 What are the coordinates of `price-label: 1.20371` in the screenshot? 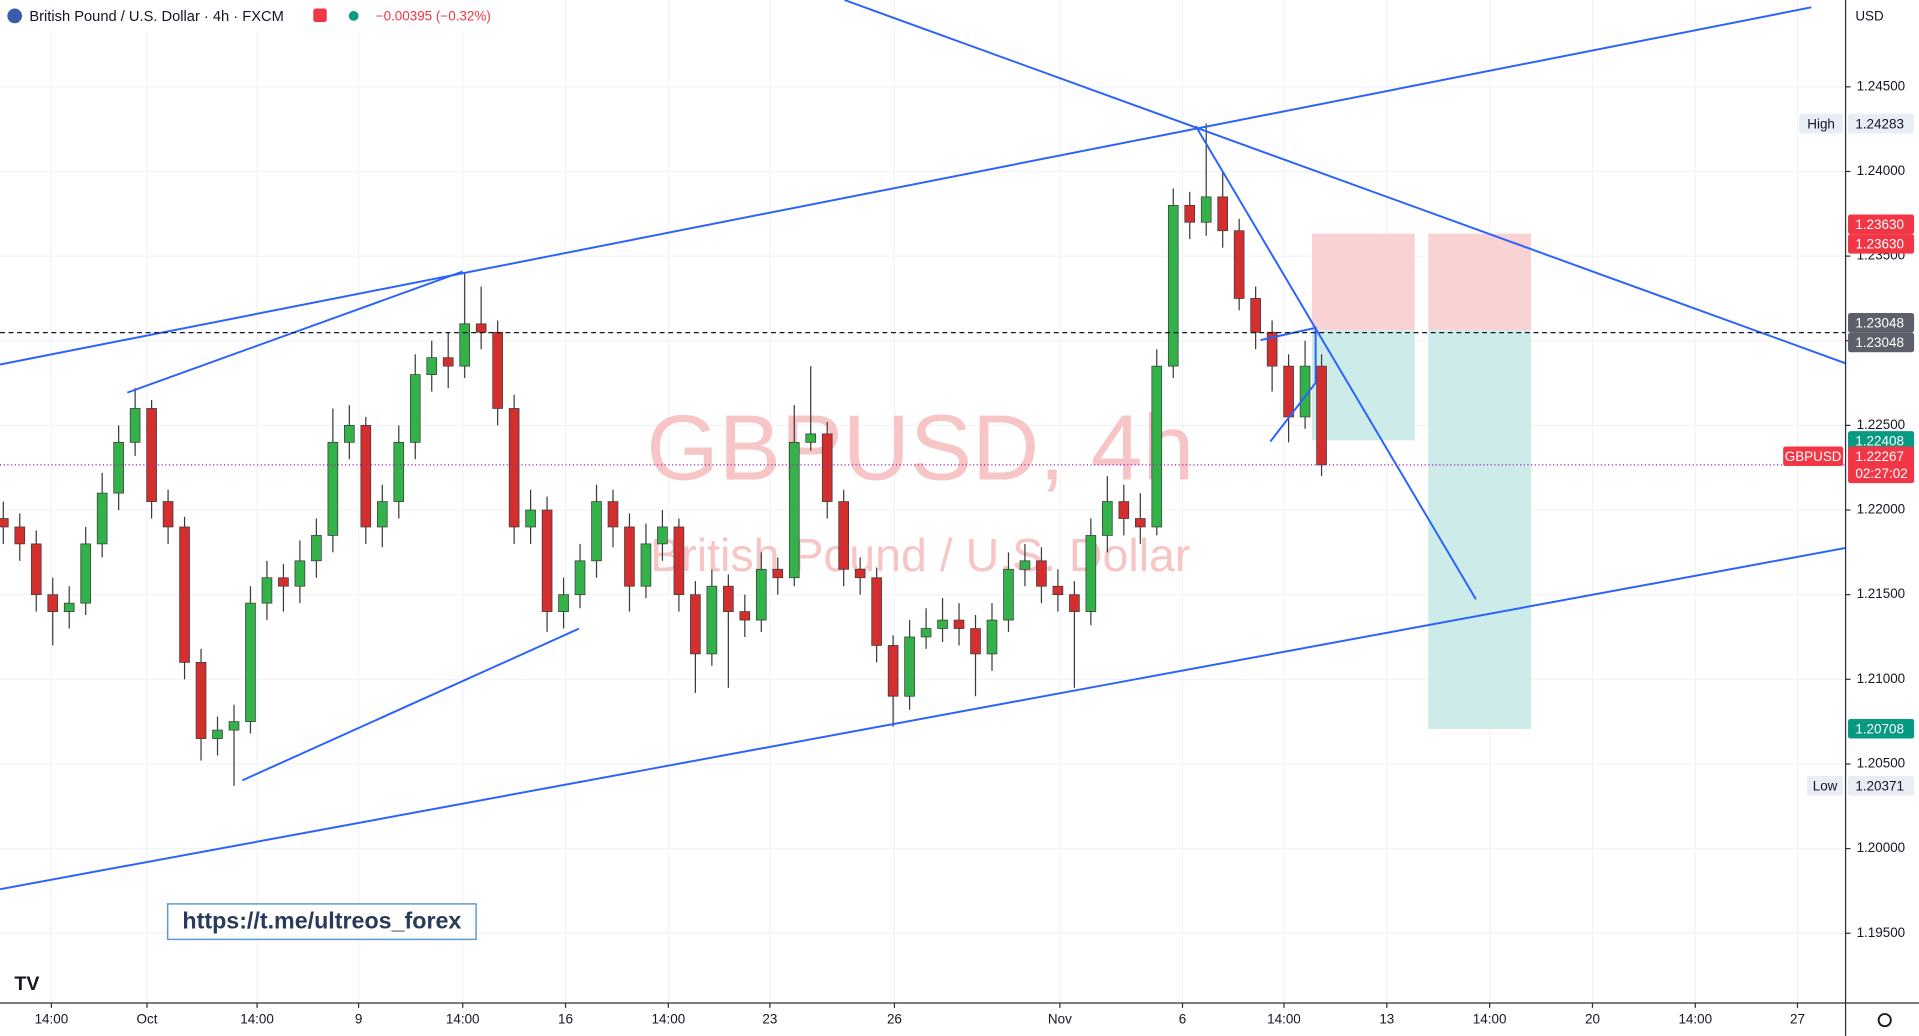 It's located at (1879, 786).